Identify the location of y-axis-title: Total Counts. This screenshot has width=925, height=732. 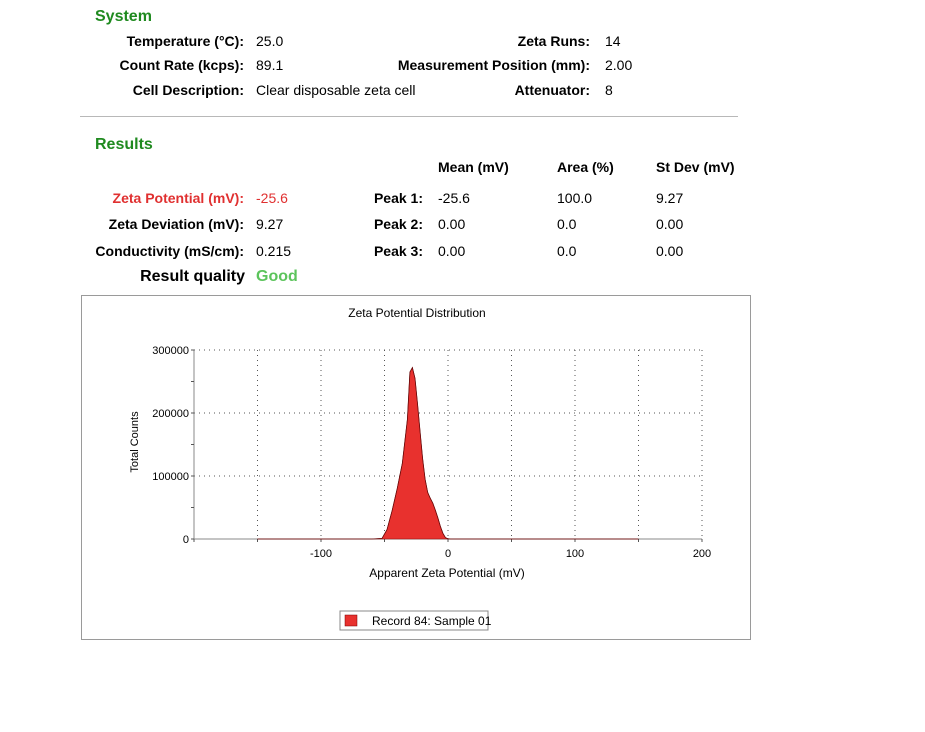
(135, 442).